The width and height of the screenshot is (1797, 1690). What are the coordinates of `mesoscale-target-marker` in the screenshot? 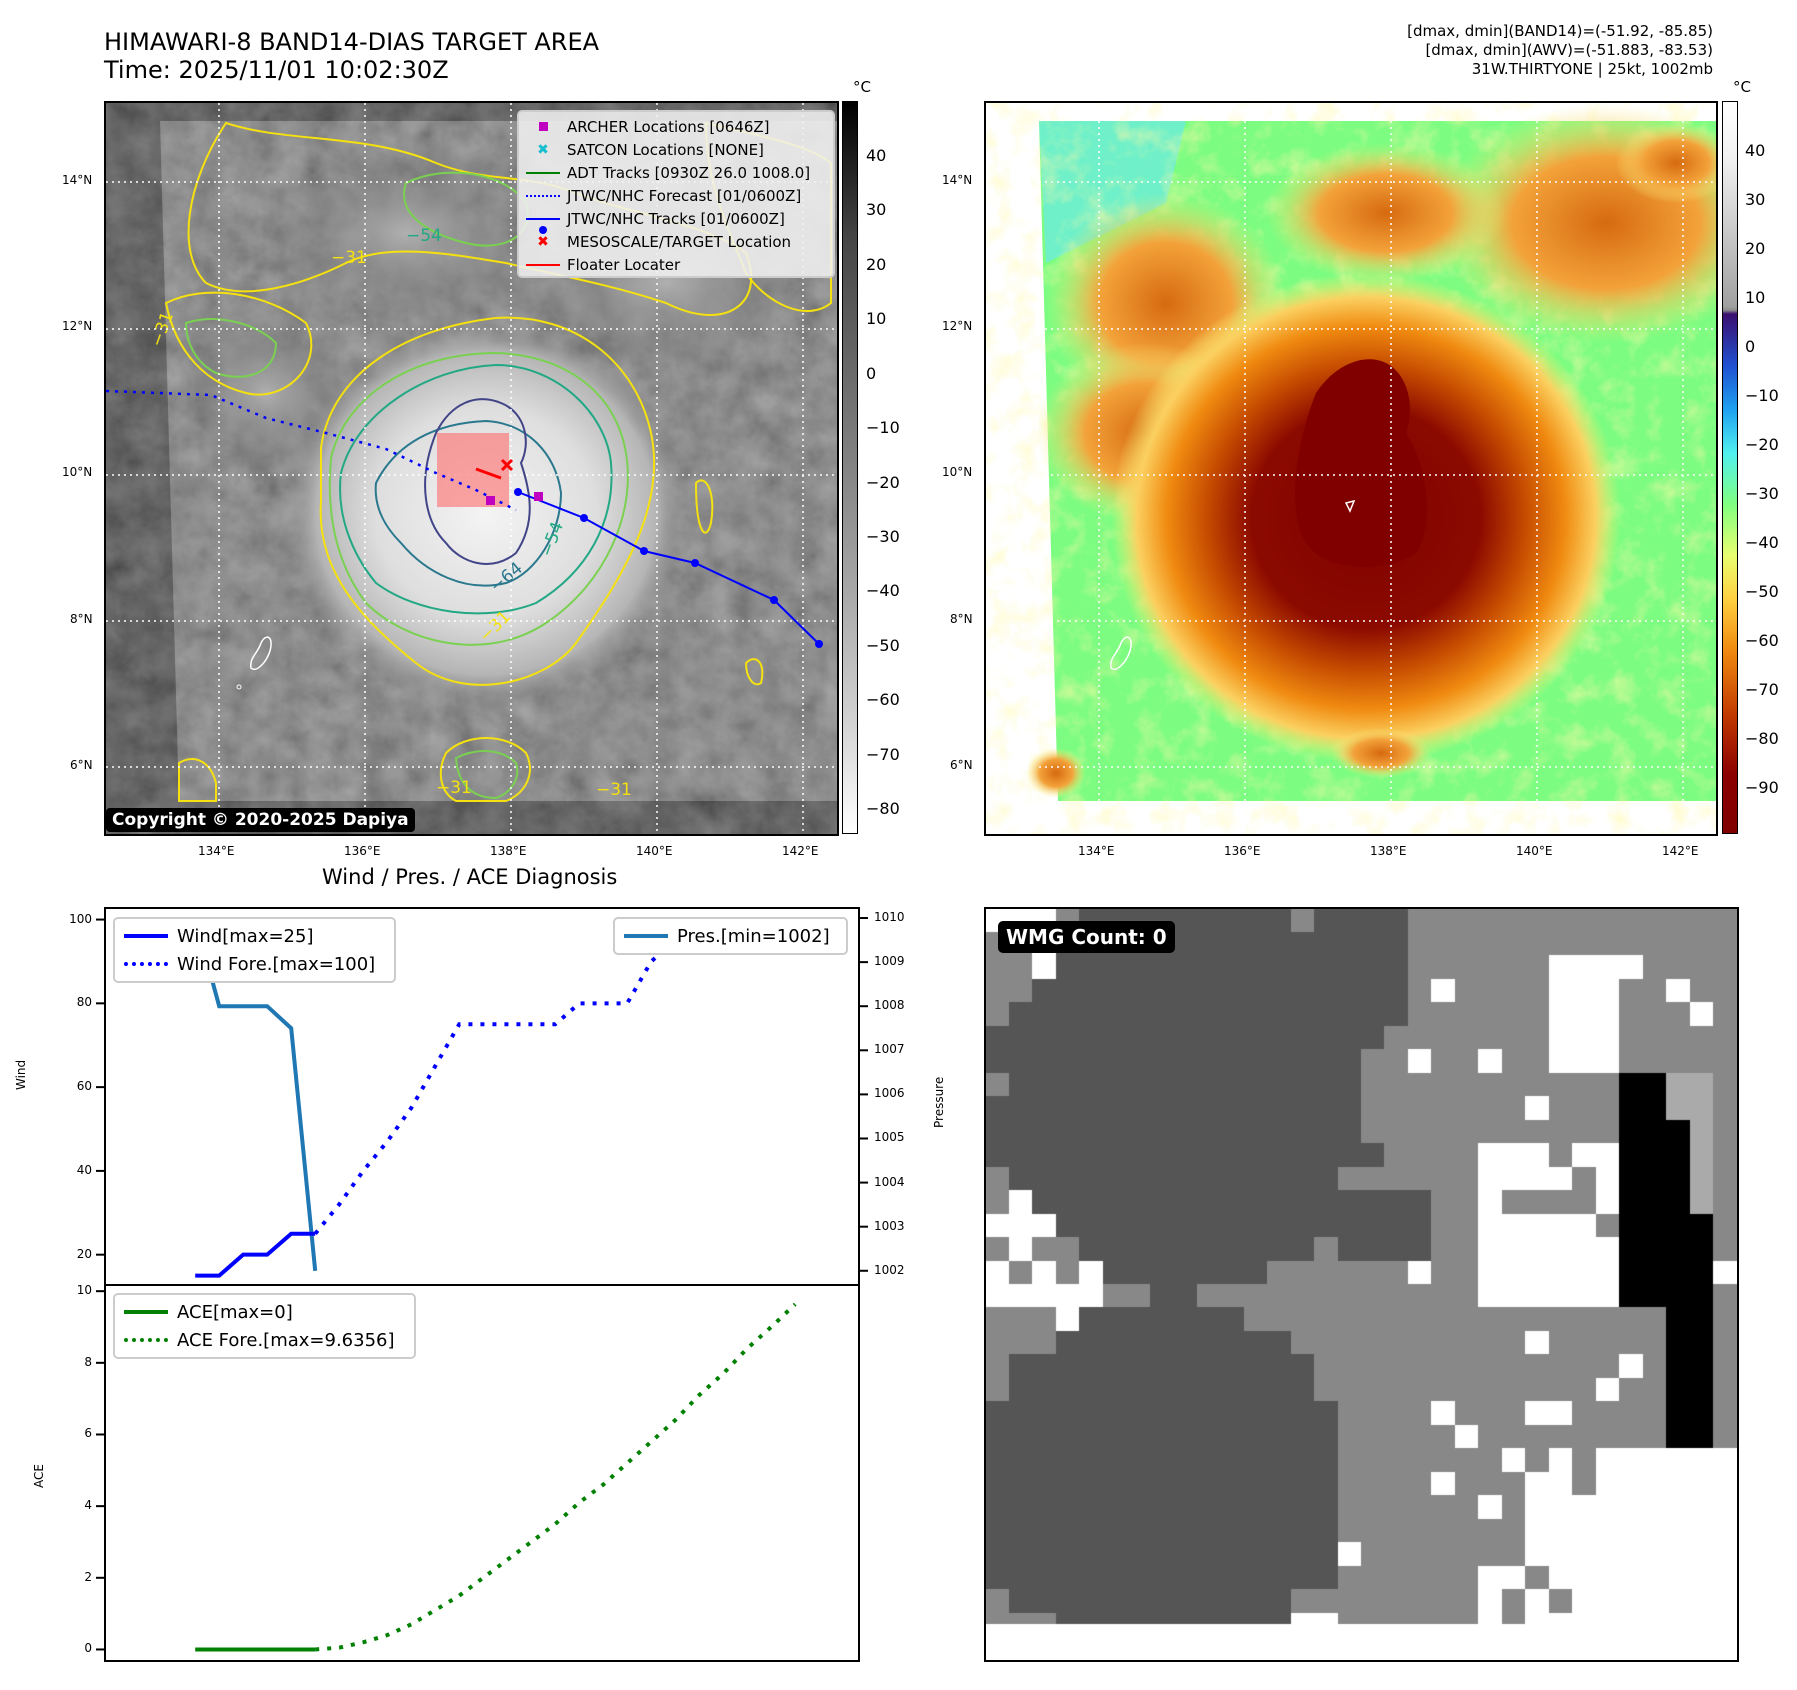 It's located at (507, 465).